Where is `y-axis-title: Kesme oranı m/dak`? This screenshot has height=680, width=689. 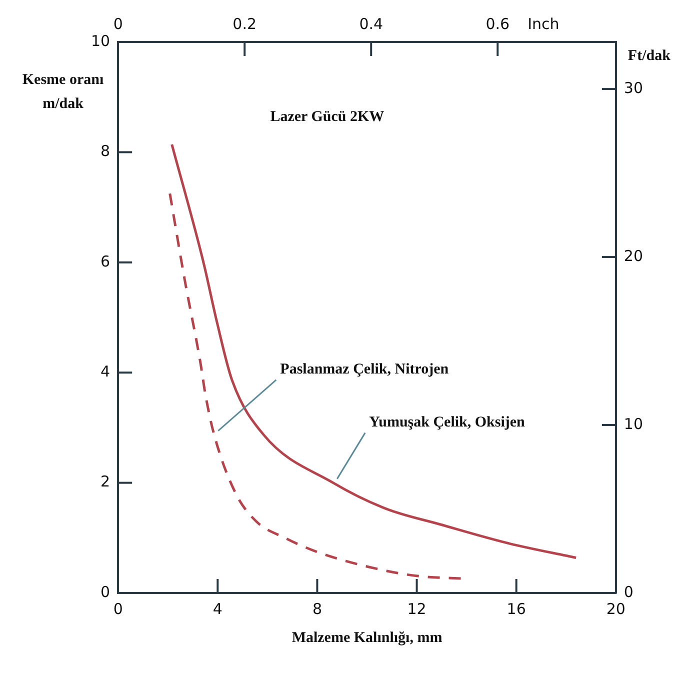 y-axis-title: Kesme oranı m/dak is located at coordinates (63, 92).